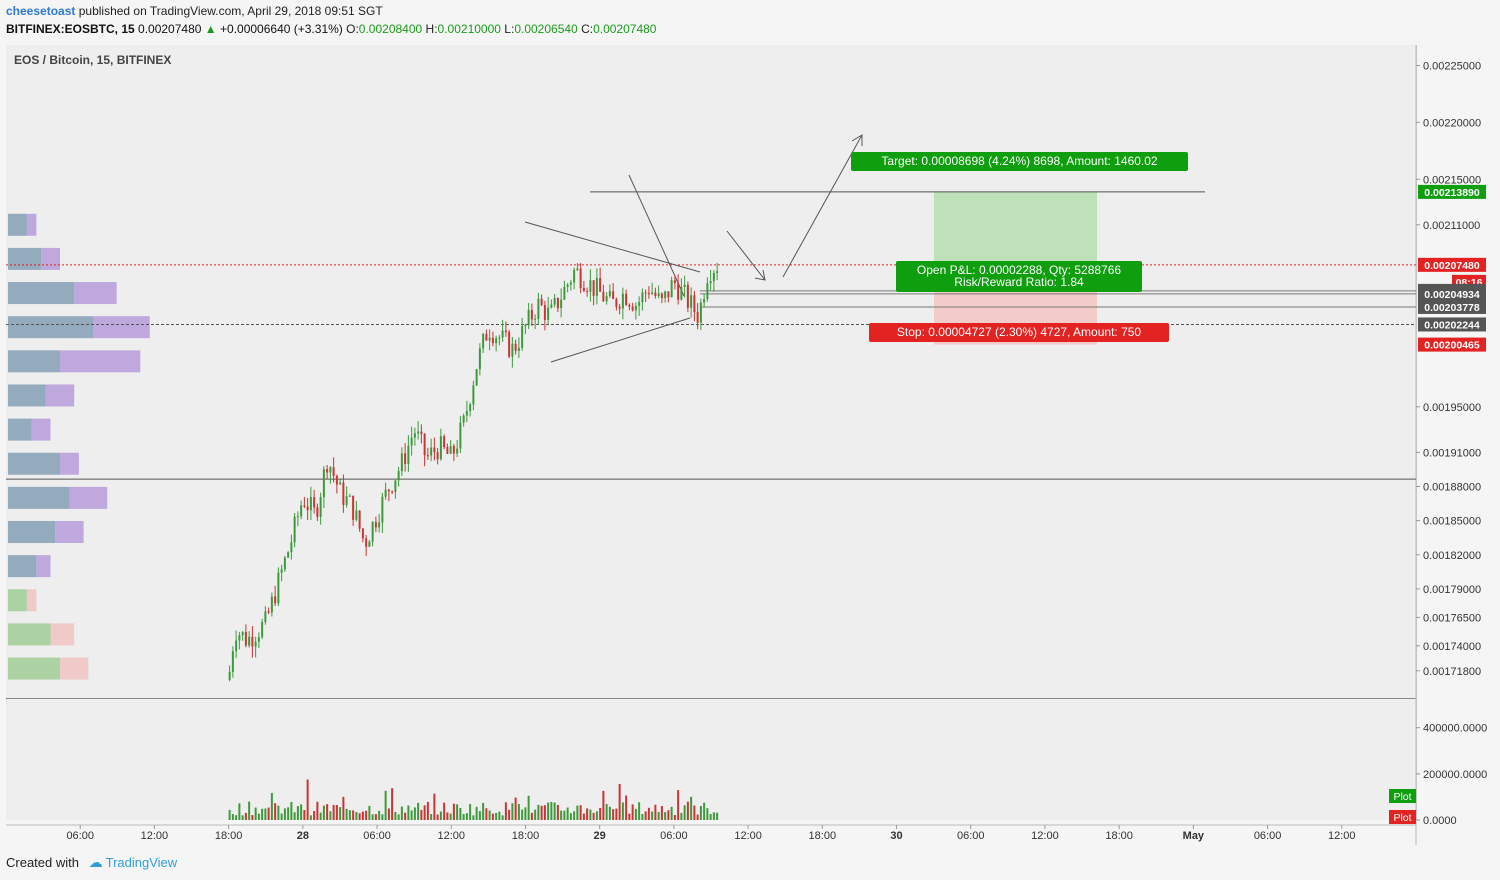  I want to click on triangle-upper-trendline, so click(612, 247).